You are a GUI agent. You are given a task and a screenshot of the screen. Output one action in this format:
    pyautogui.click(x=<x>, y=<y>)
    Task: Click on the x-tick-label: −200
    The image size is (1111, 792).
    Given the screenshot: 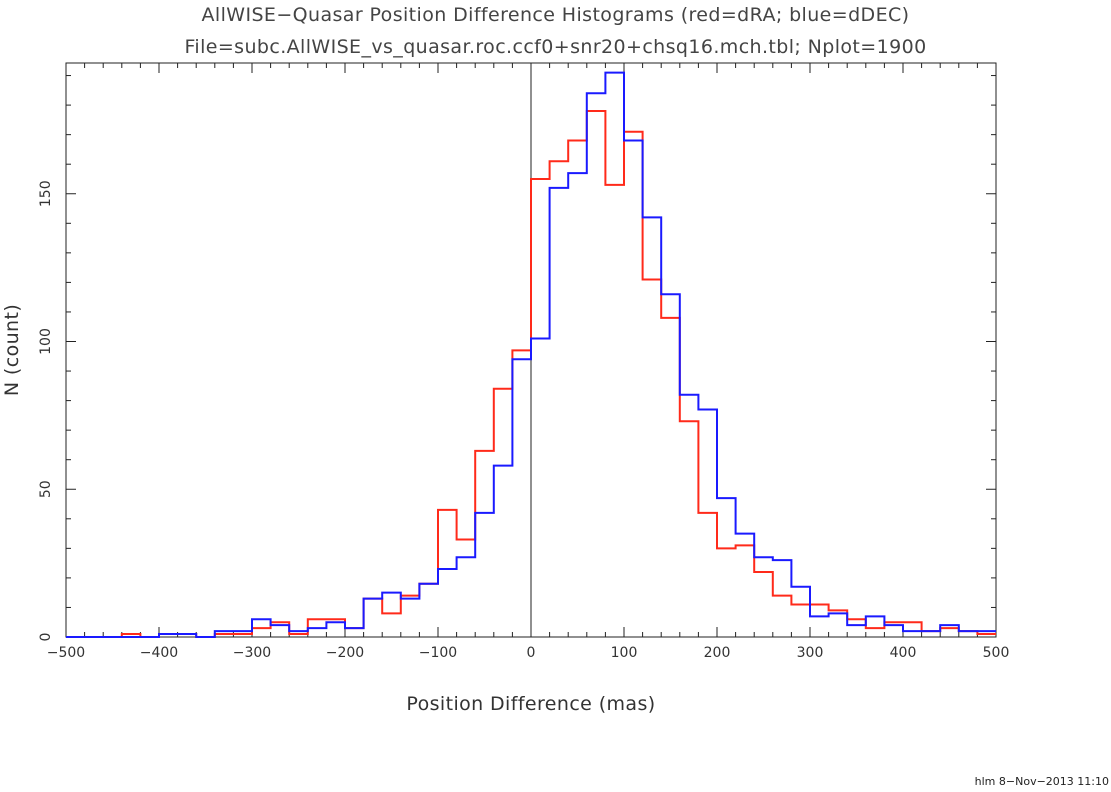 What is the action you would take?
    pyautogui.click(x=345, y=653)
    